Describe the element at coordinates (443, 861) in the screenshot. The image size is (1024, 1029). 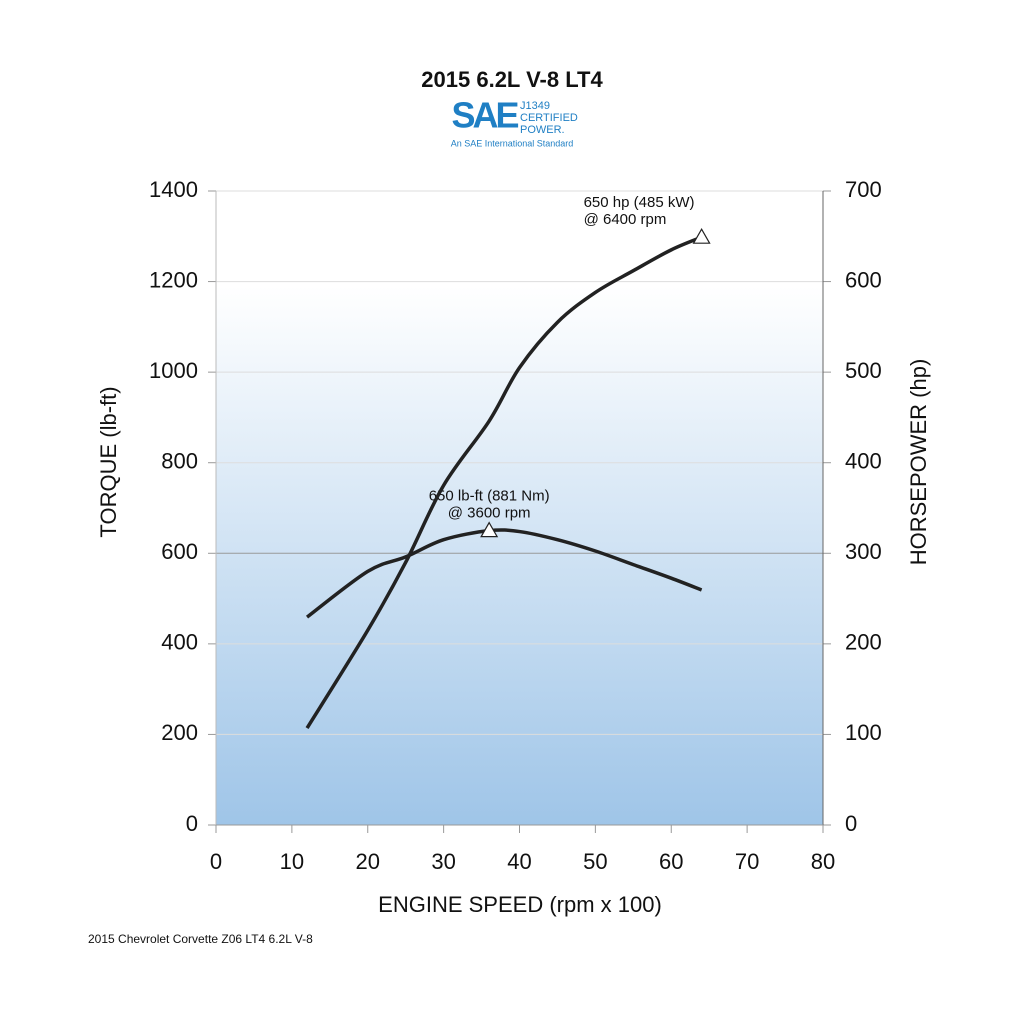
I see `x-tick-label: 30` at that location.